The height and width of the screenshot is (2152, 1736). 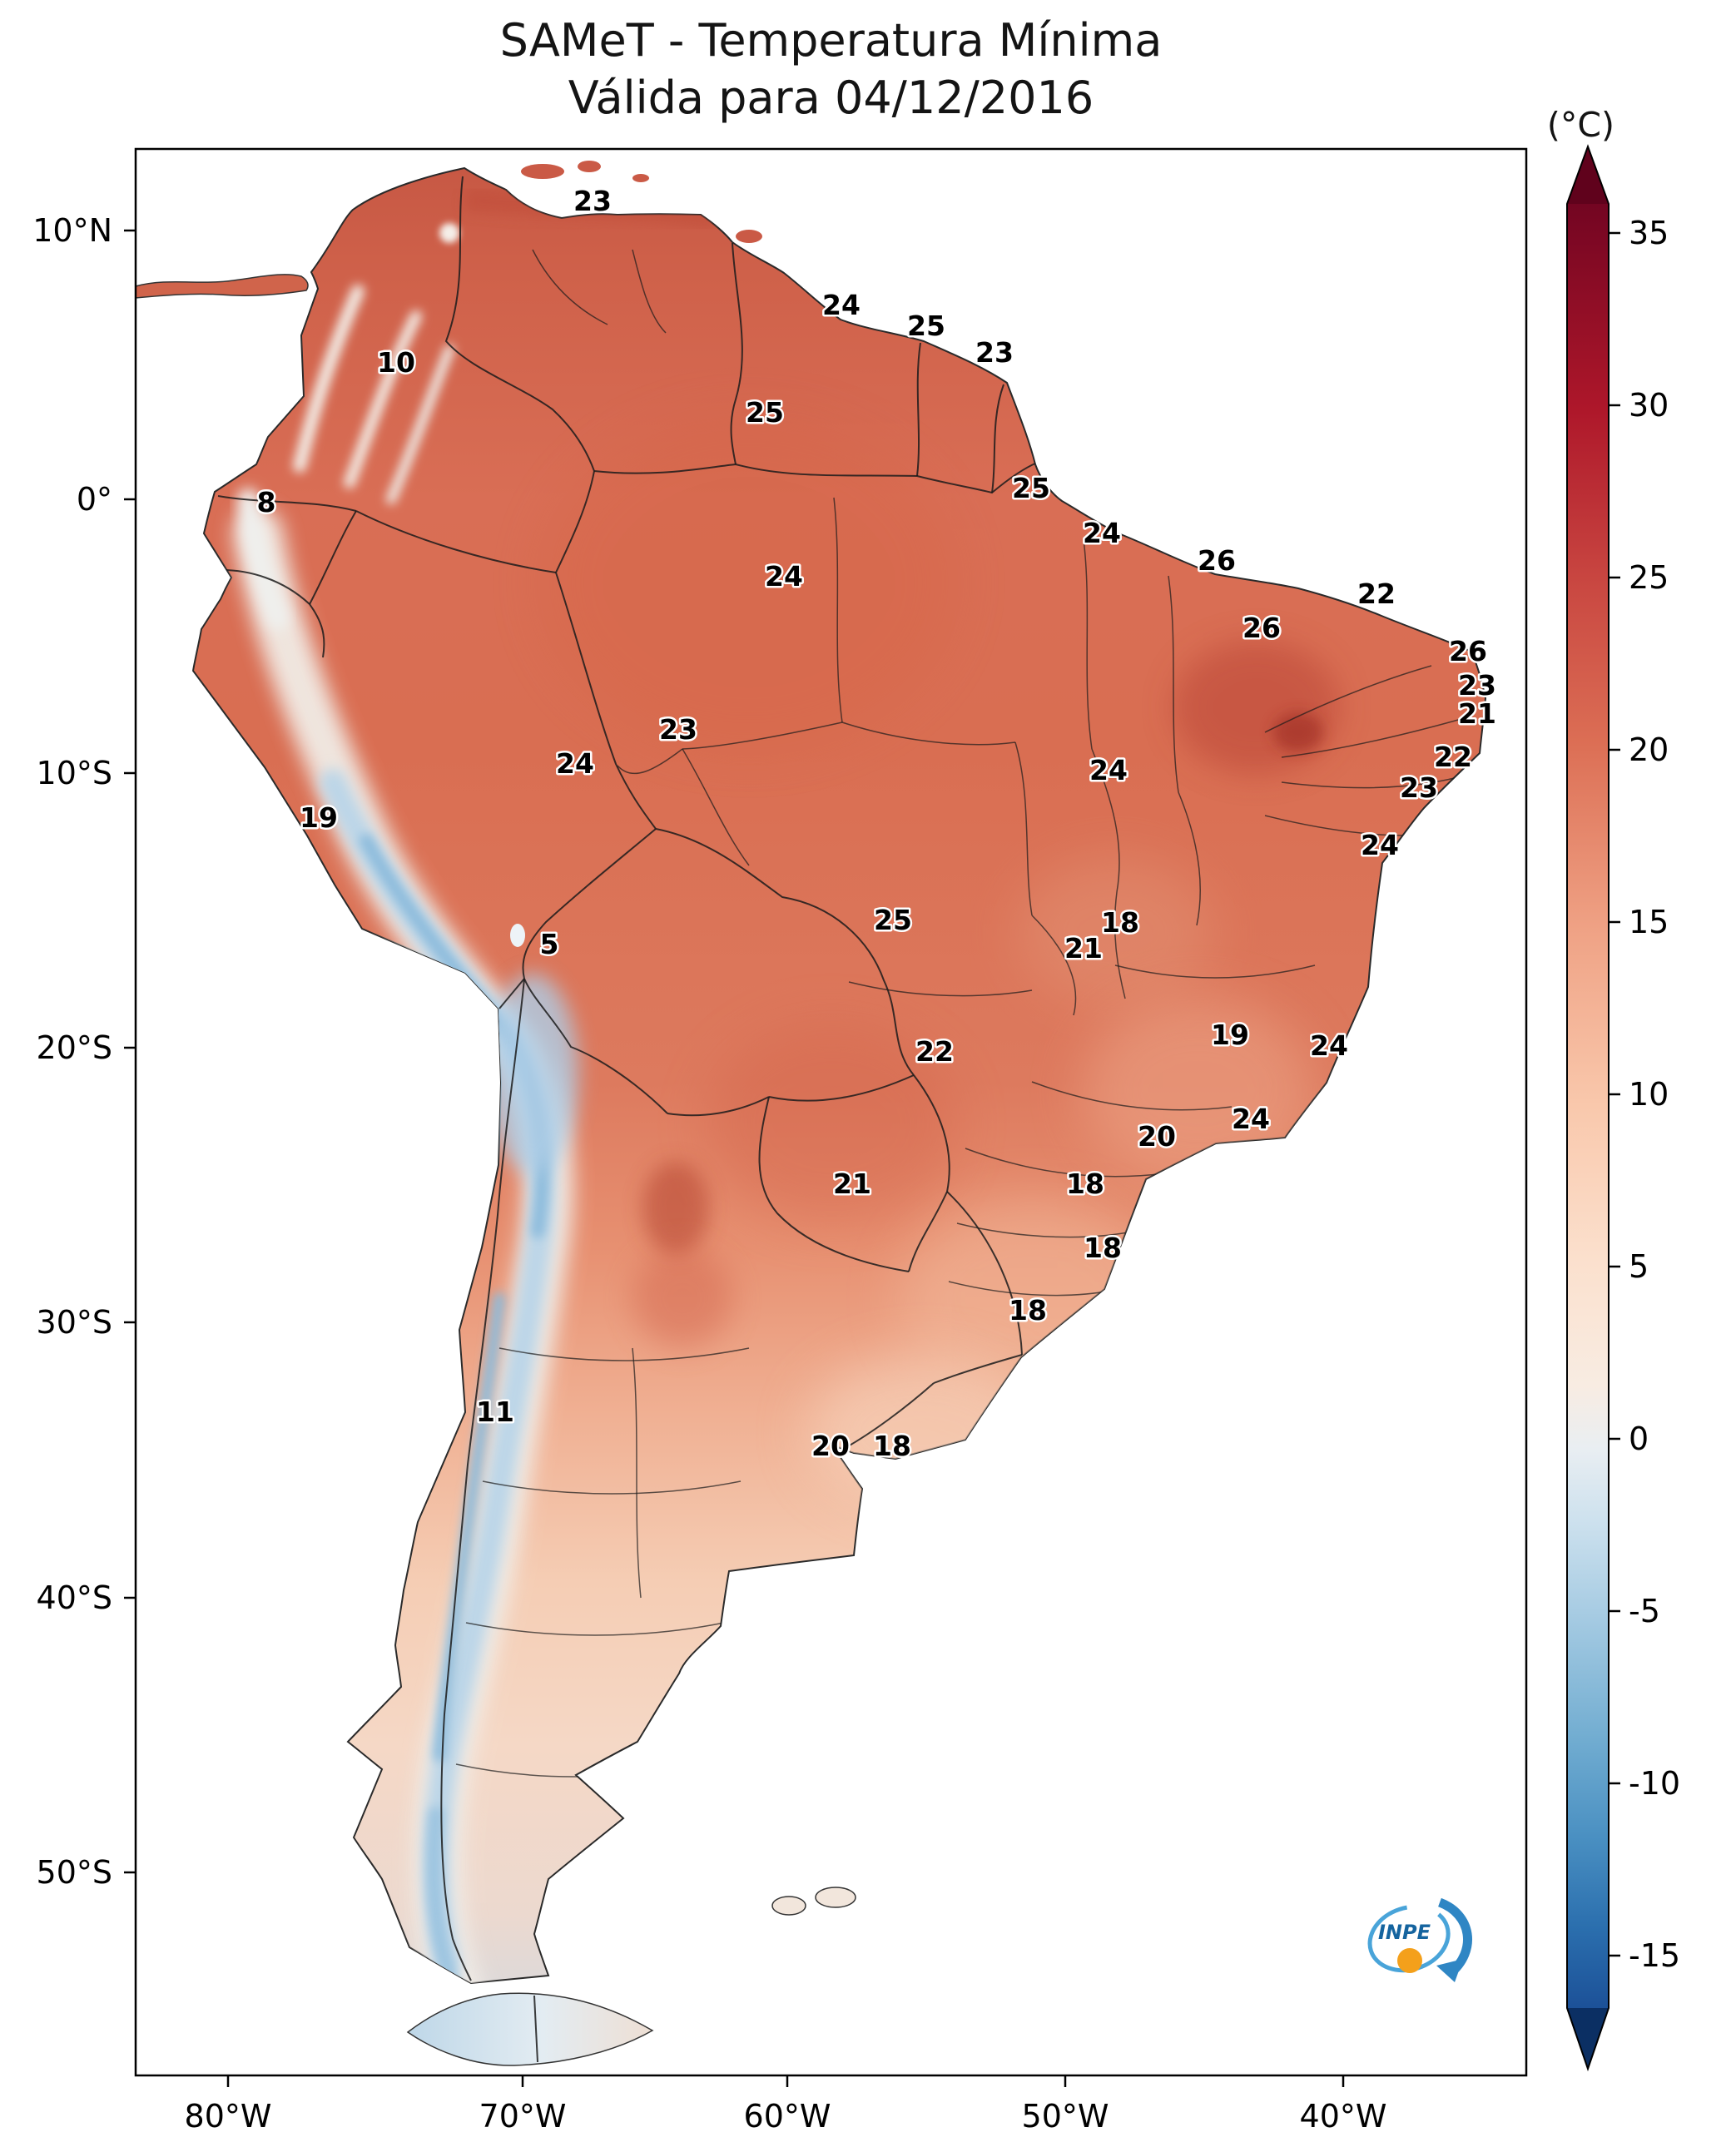 I want to click on colombia-ridge-central, so click(x=383, y=399).